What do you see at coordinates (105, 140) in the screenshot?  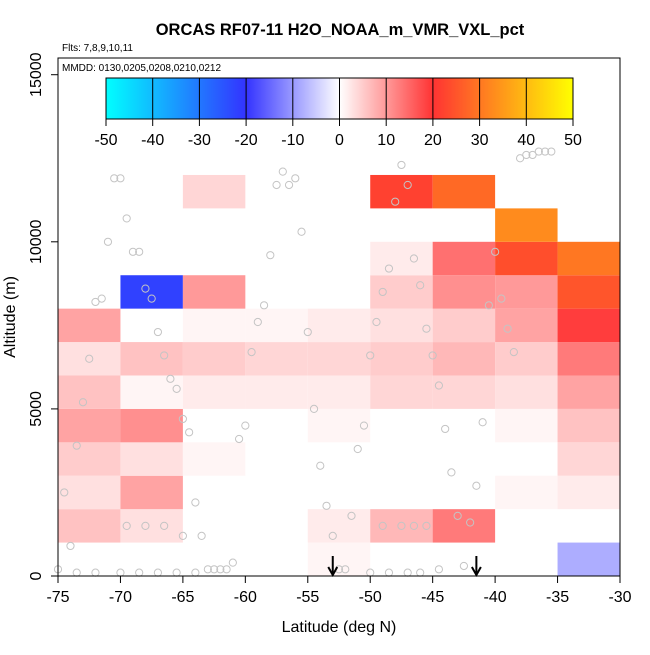 I see `colorbar-tick-label: -50` at bounding box center [105, 140].